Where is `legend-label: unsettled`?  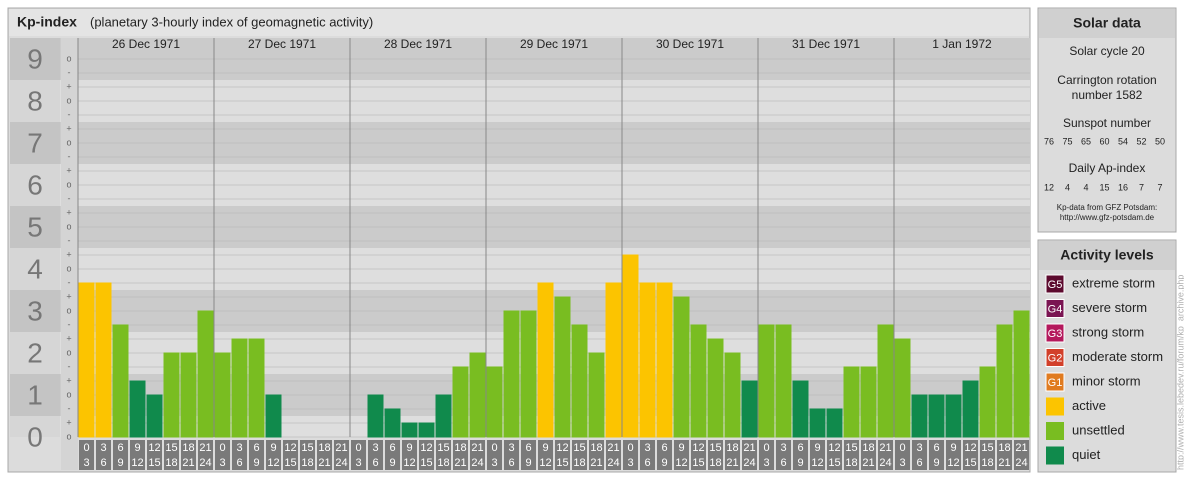 legend-label: unsettled is located at coordinates (1098, 429).